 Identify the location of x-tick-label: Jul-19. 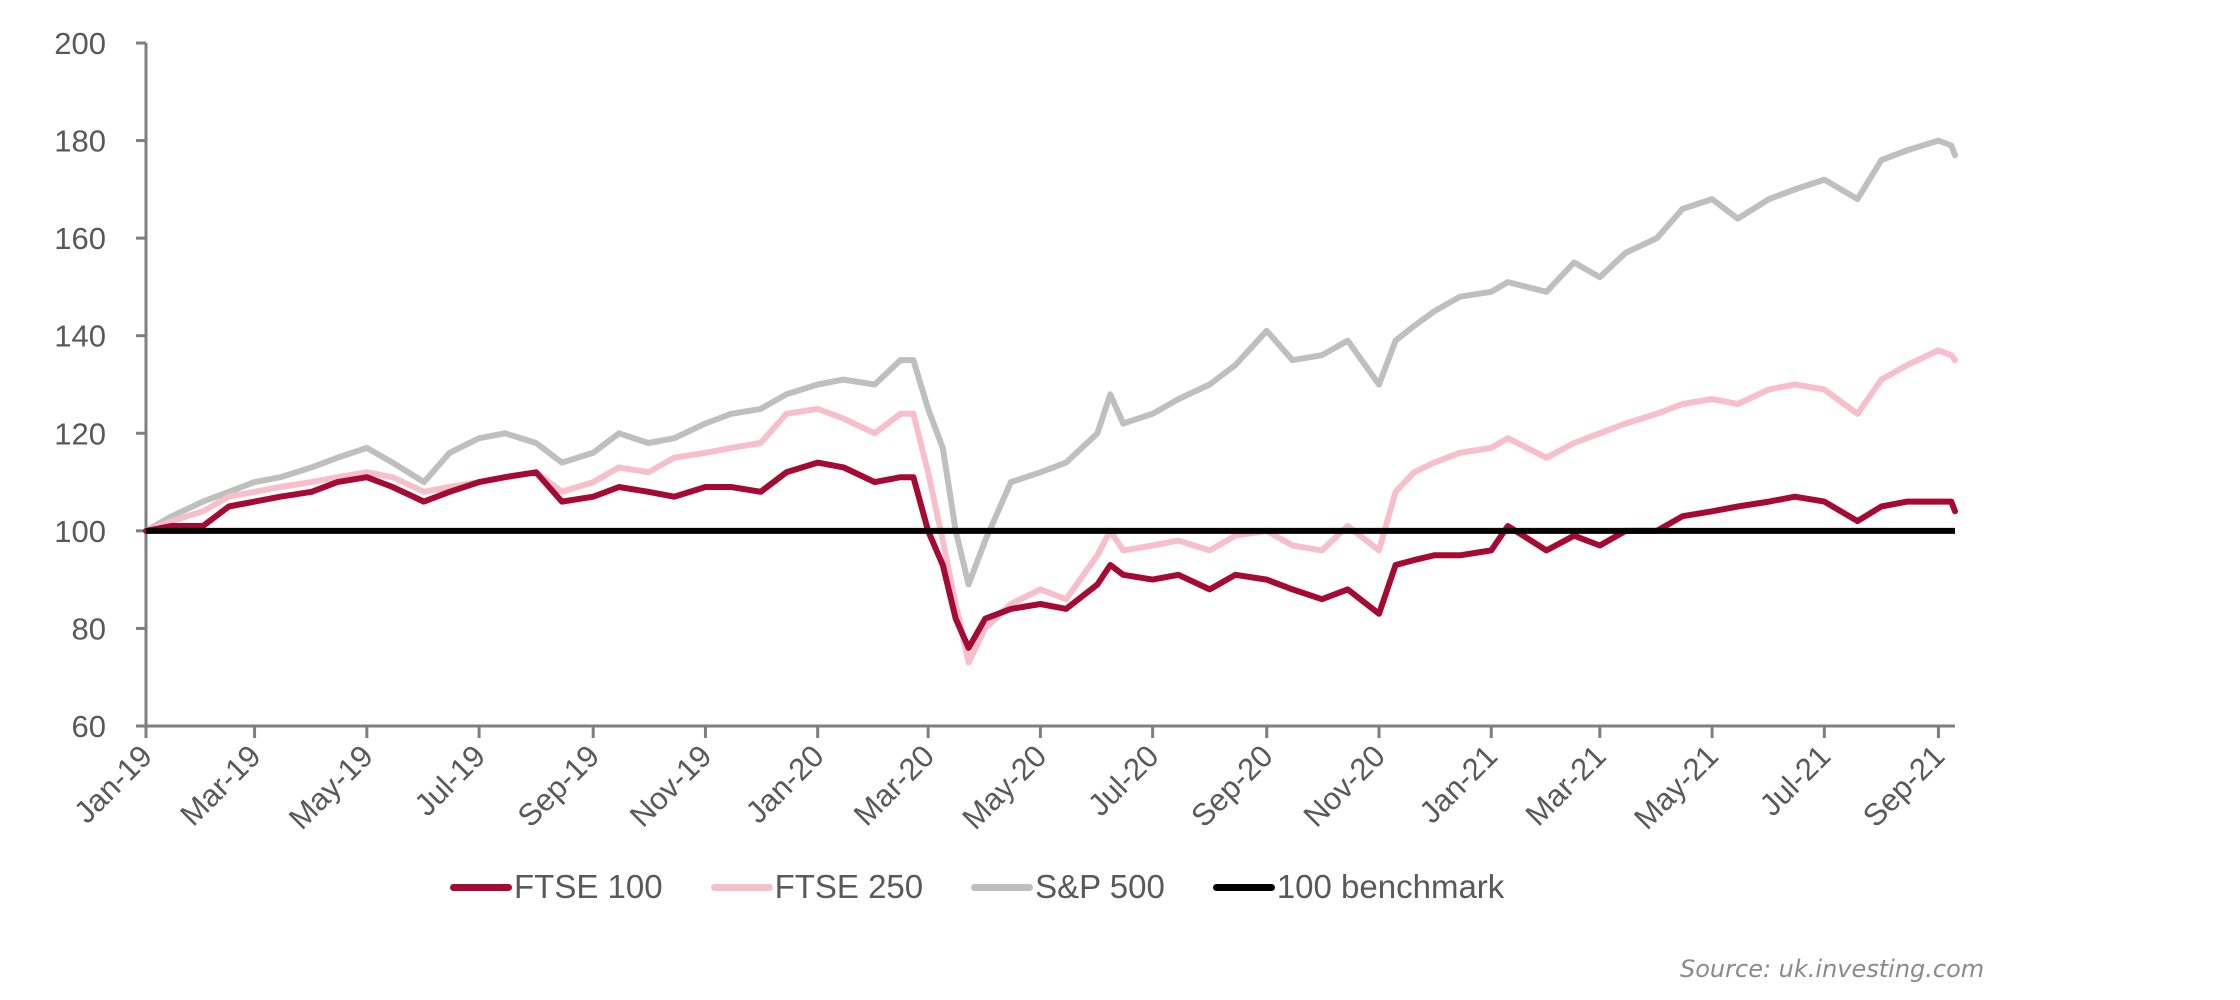
(450, 780).